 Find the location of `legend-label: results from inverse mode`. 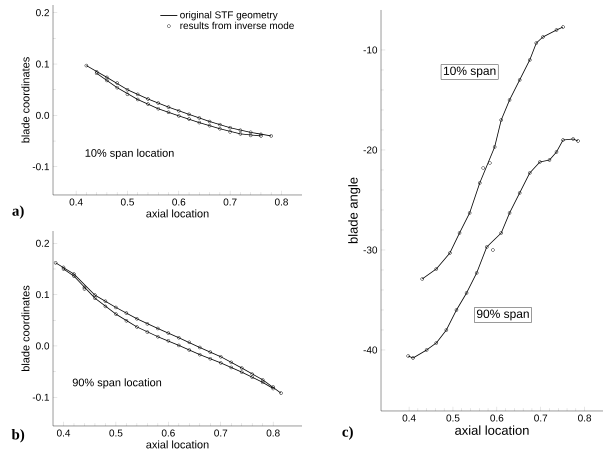

legend-label: results from inverse mode is located at coordinates (237, 26).